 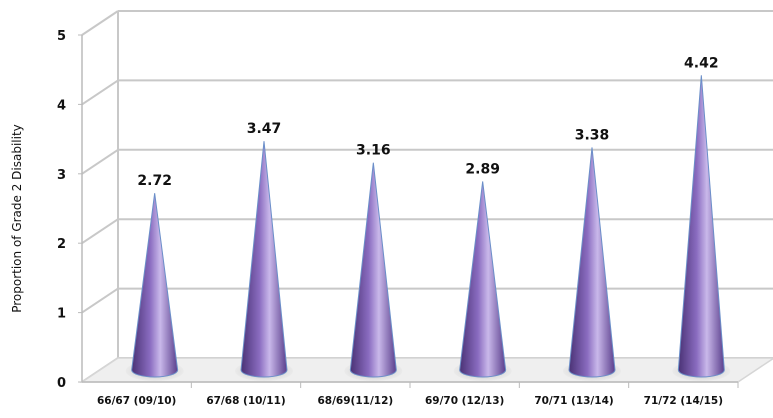 I want to click on value-label: 2.72, so click(x=154, y=181).